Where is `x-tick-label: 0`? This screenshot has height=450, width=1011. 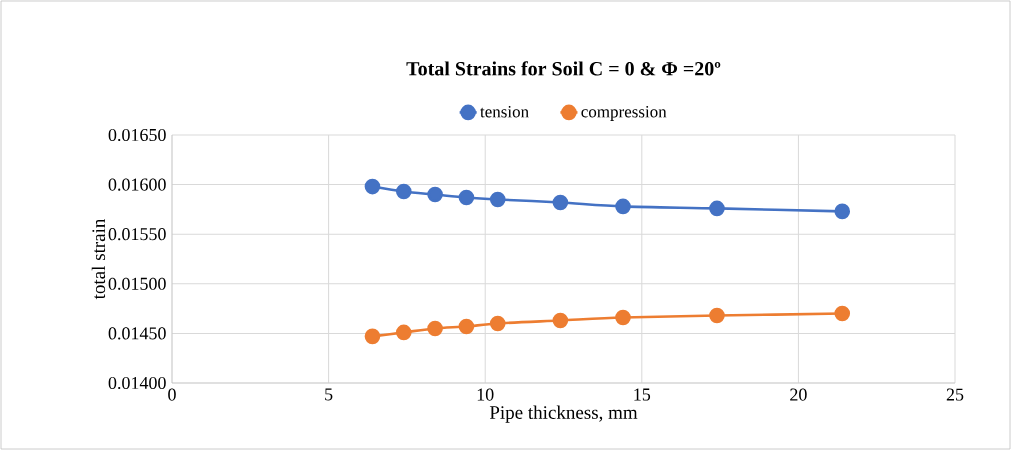
x-tick-label: 0 is located at coordinates (172, 394).